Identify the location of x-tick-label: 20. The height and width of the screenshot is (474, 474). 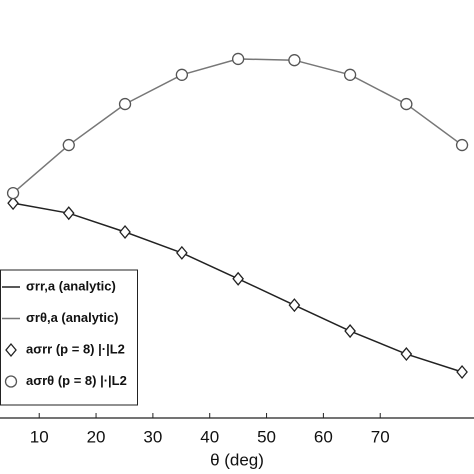
(96, 436).